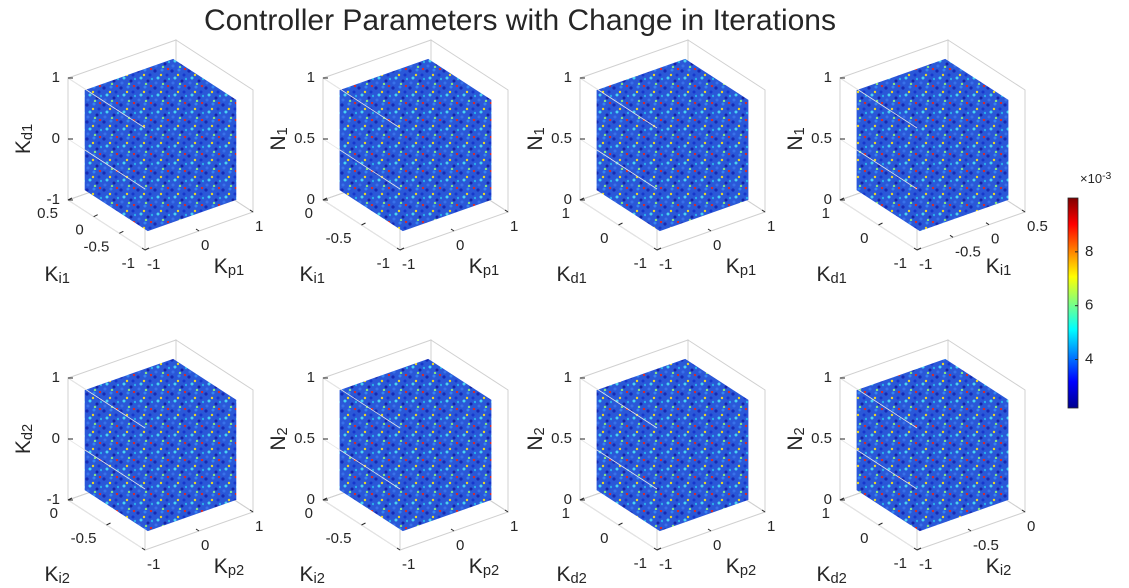 The width and height of the screenshot is (1129, 588). I want to click on y-axis-label-sub: i2, so click(319, 577).